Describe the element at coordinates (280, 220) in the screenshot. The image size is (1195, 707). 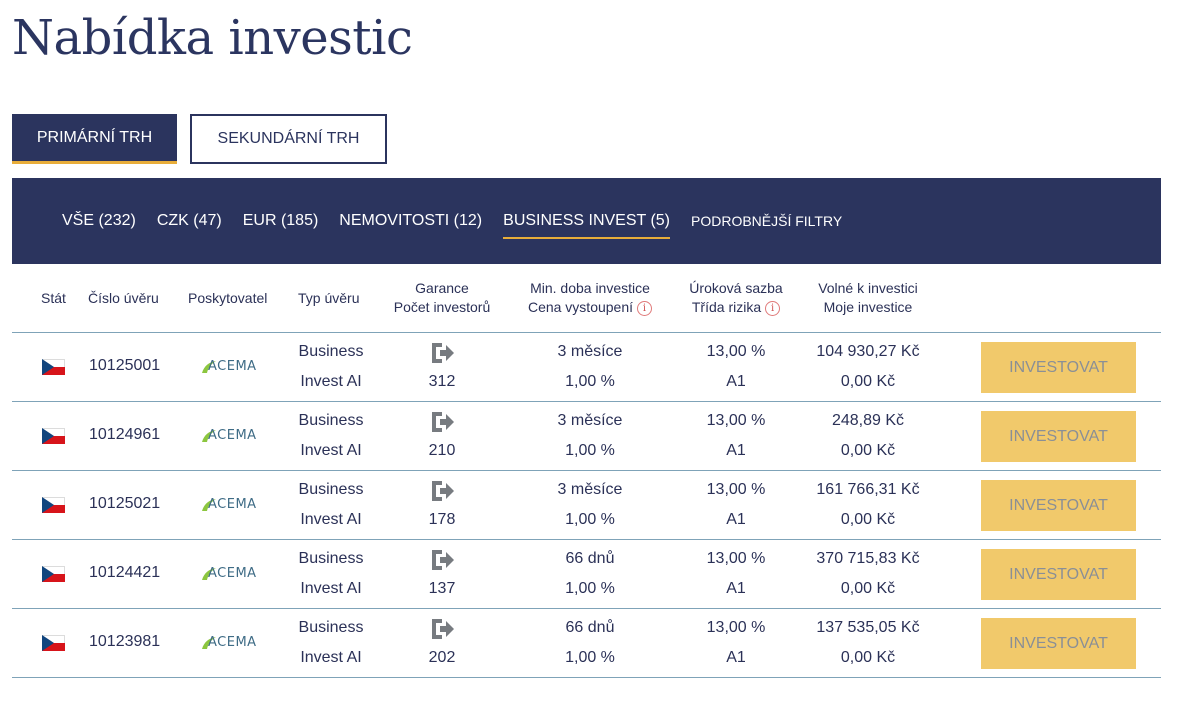
I see `filter-eur: EUR (185)` at that location.